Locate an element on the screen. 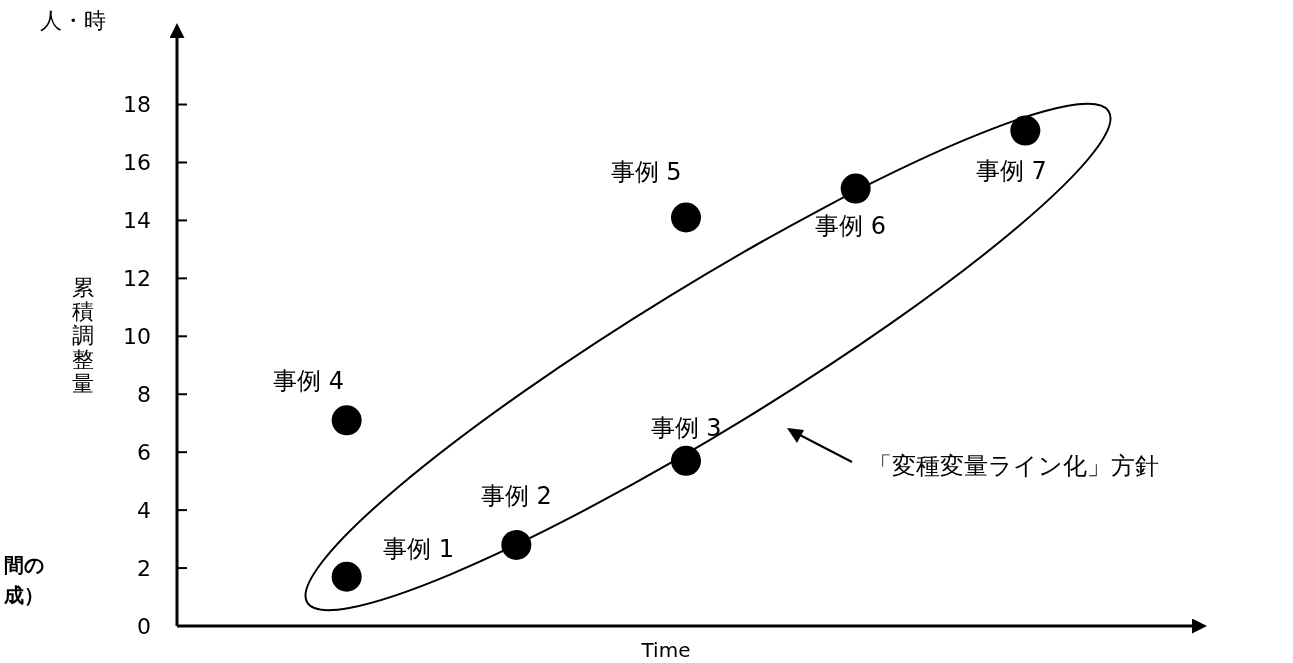 This screenshot has width=1293, height=663. y-tick-label: 14 is located at coordinates (137, 220).